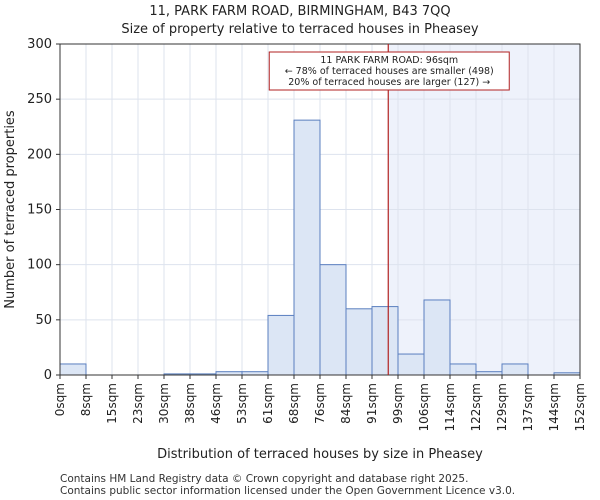  Describe the element at coordinates (294, 403) in the screenshot. I see `x-tick-label: 68sqm` at that location.